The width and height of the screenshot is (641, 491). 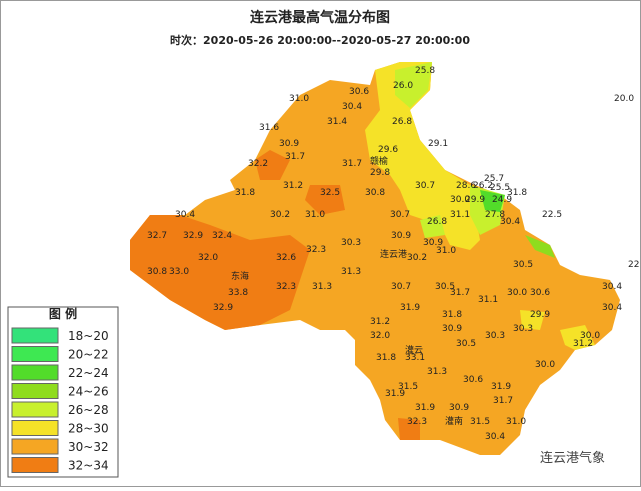 What do you see at coordinates (269, 128) in the screenshot?
I see `station-value: 31.6` at bounding box center [269, 128].